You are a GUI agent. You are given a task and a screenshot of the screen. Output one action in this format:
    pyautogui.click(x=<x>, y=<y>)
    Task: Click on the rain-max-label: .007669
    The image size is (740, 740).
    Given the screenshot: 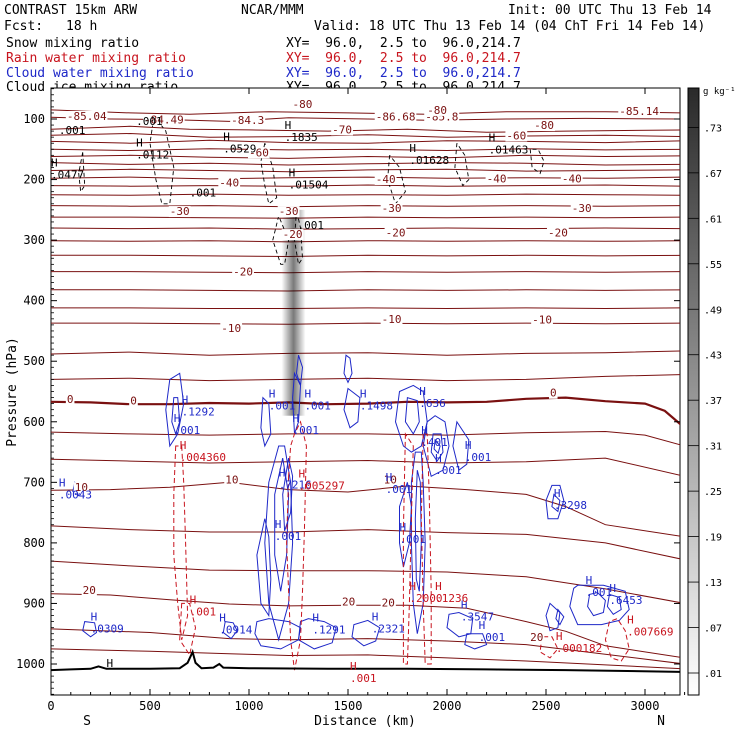 What is the action you would take?
    pyautogui.click(x=650, y=632)
    